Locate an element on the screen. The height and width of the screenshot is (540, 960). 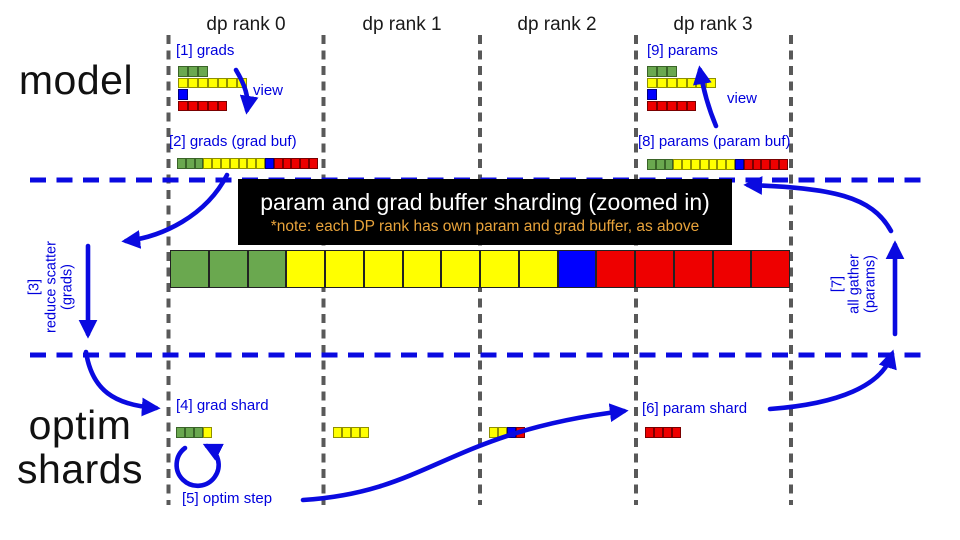
step4-grad-shard-label: [4] grad shard is located at coordinates (222, 405).